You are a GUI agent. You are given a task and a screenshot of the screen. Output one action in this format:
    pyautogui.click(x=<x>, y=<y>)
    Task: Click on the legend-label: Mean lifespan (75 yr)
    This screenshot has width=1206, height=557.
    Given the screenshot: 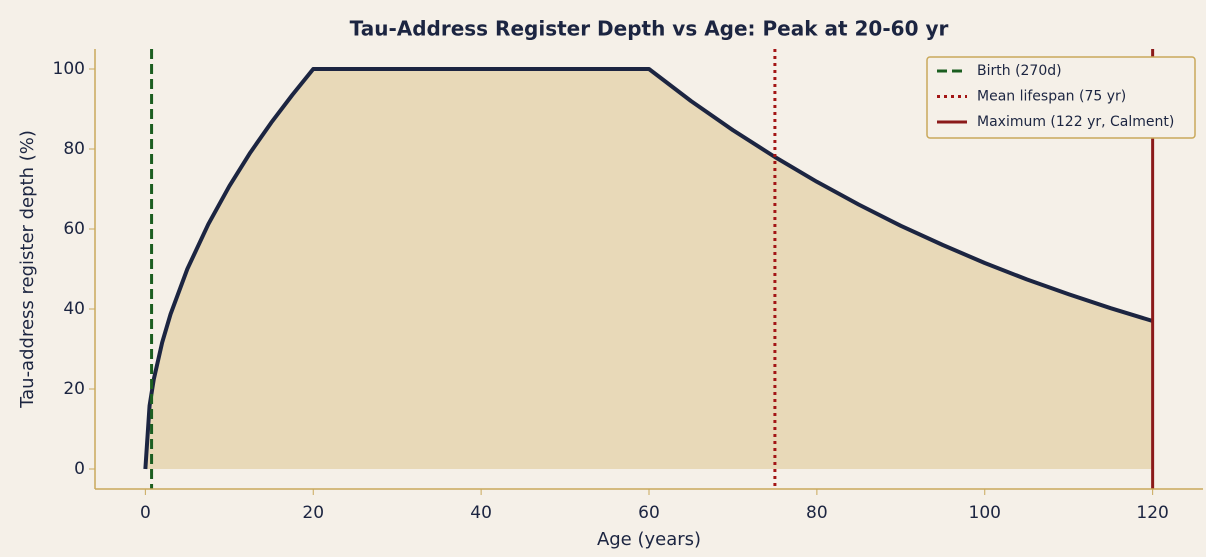 What is the action you would take?
    pyautogui.click(x=1051, y=97)
    